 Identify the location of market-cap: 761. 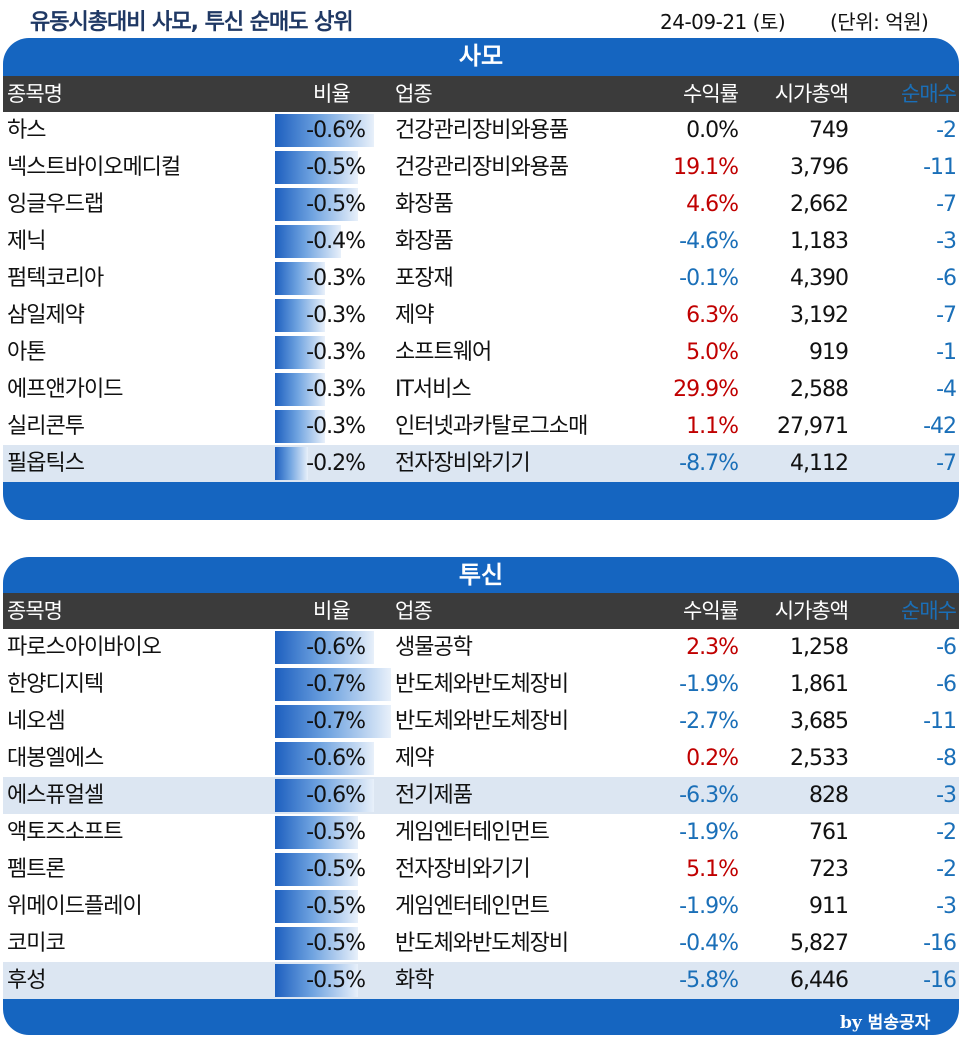
(829, 832).